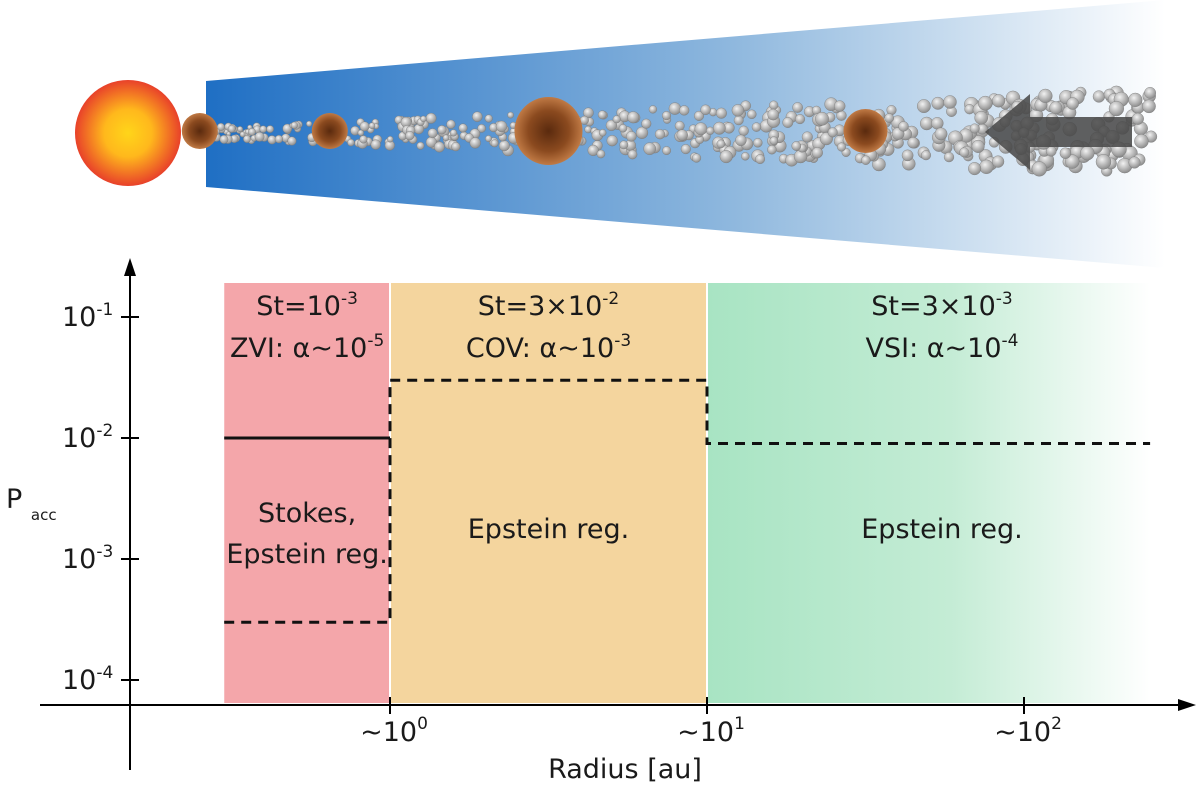  I want to click on region-3-alpha: VSI: α~10-4, so click(942, 347).